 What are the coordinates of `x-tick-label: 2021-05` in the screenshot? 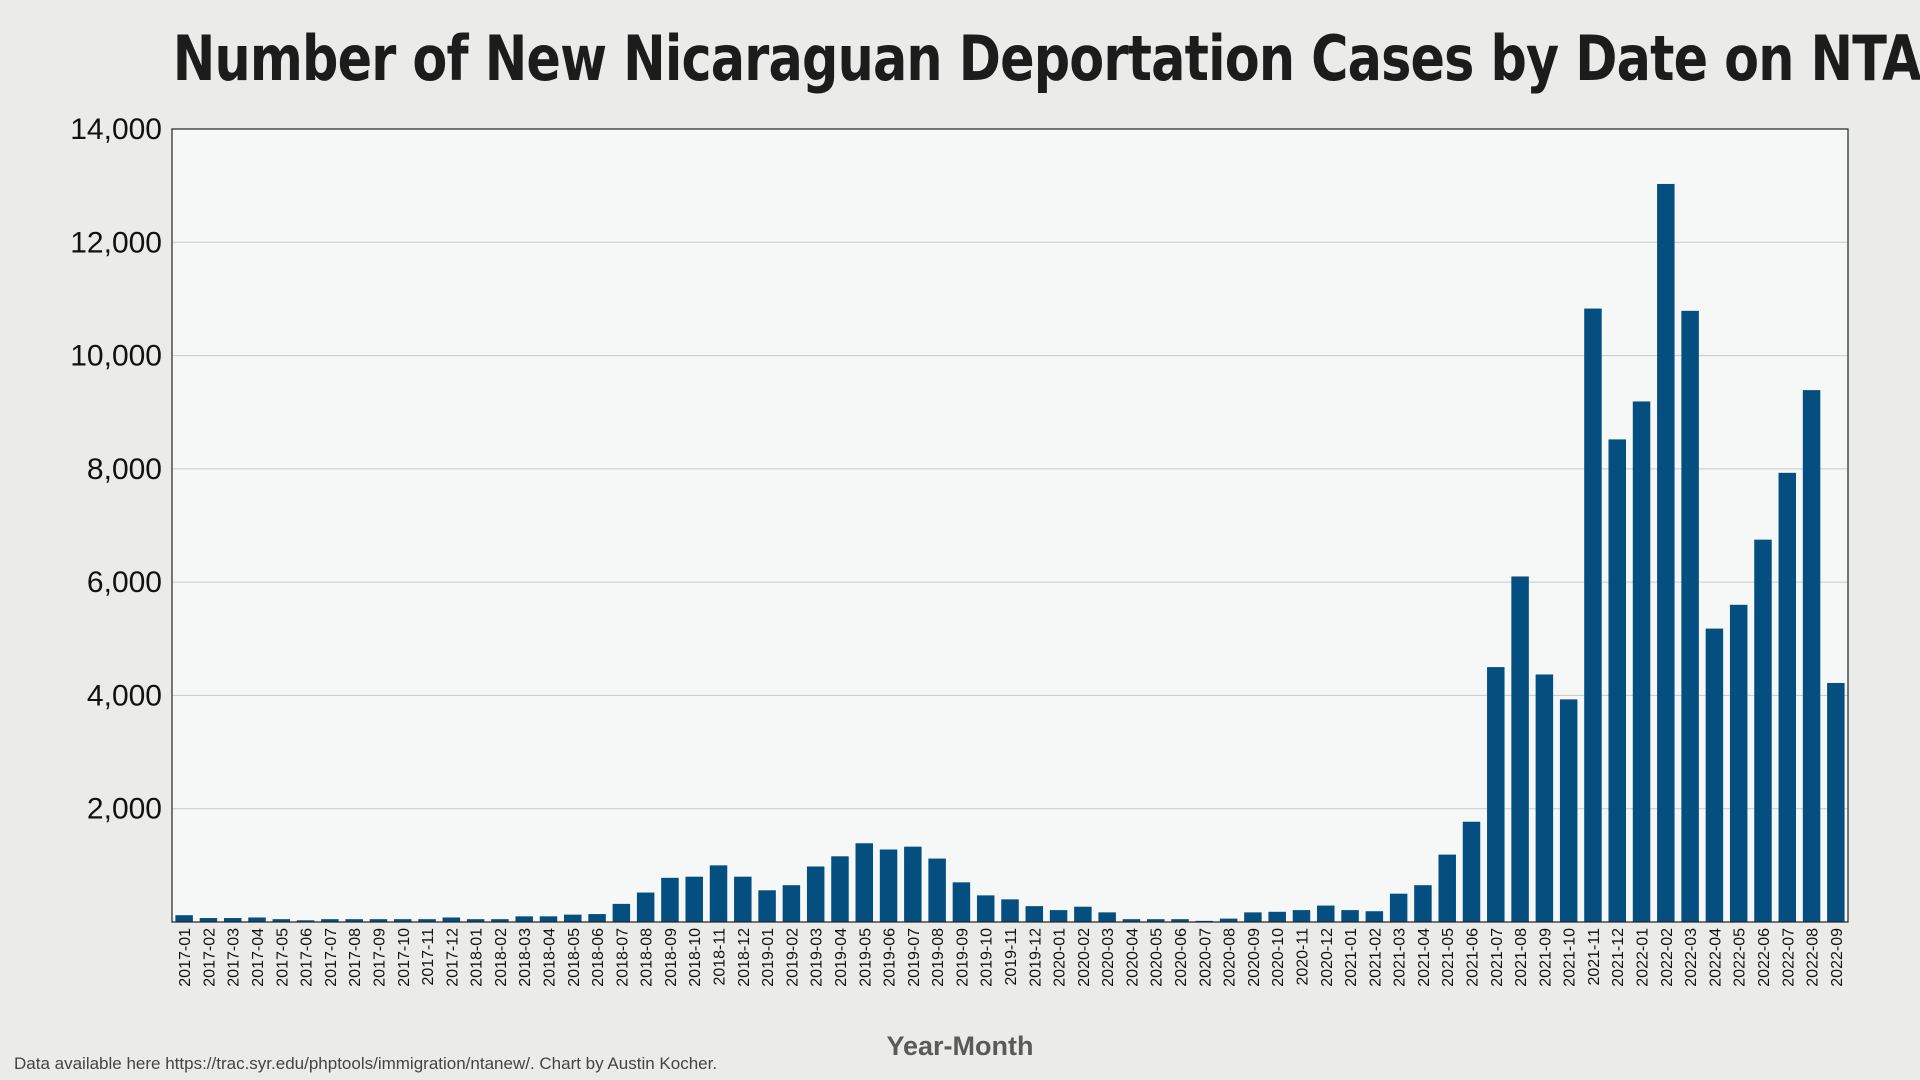 It's located at (1448, 957).